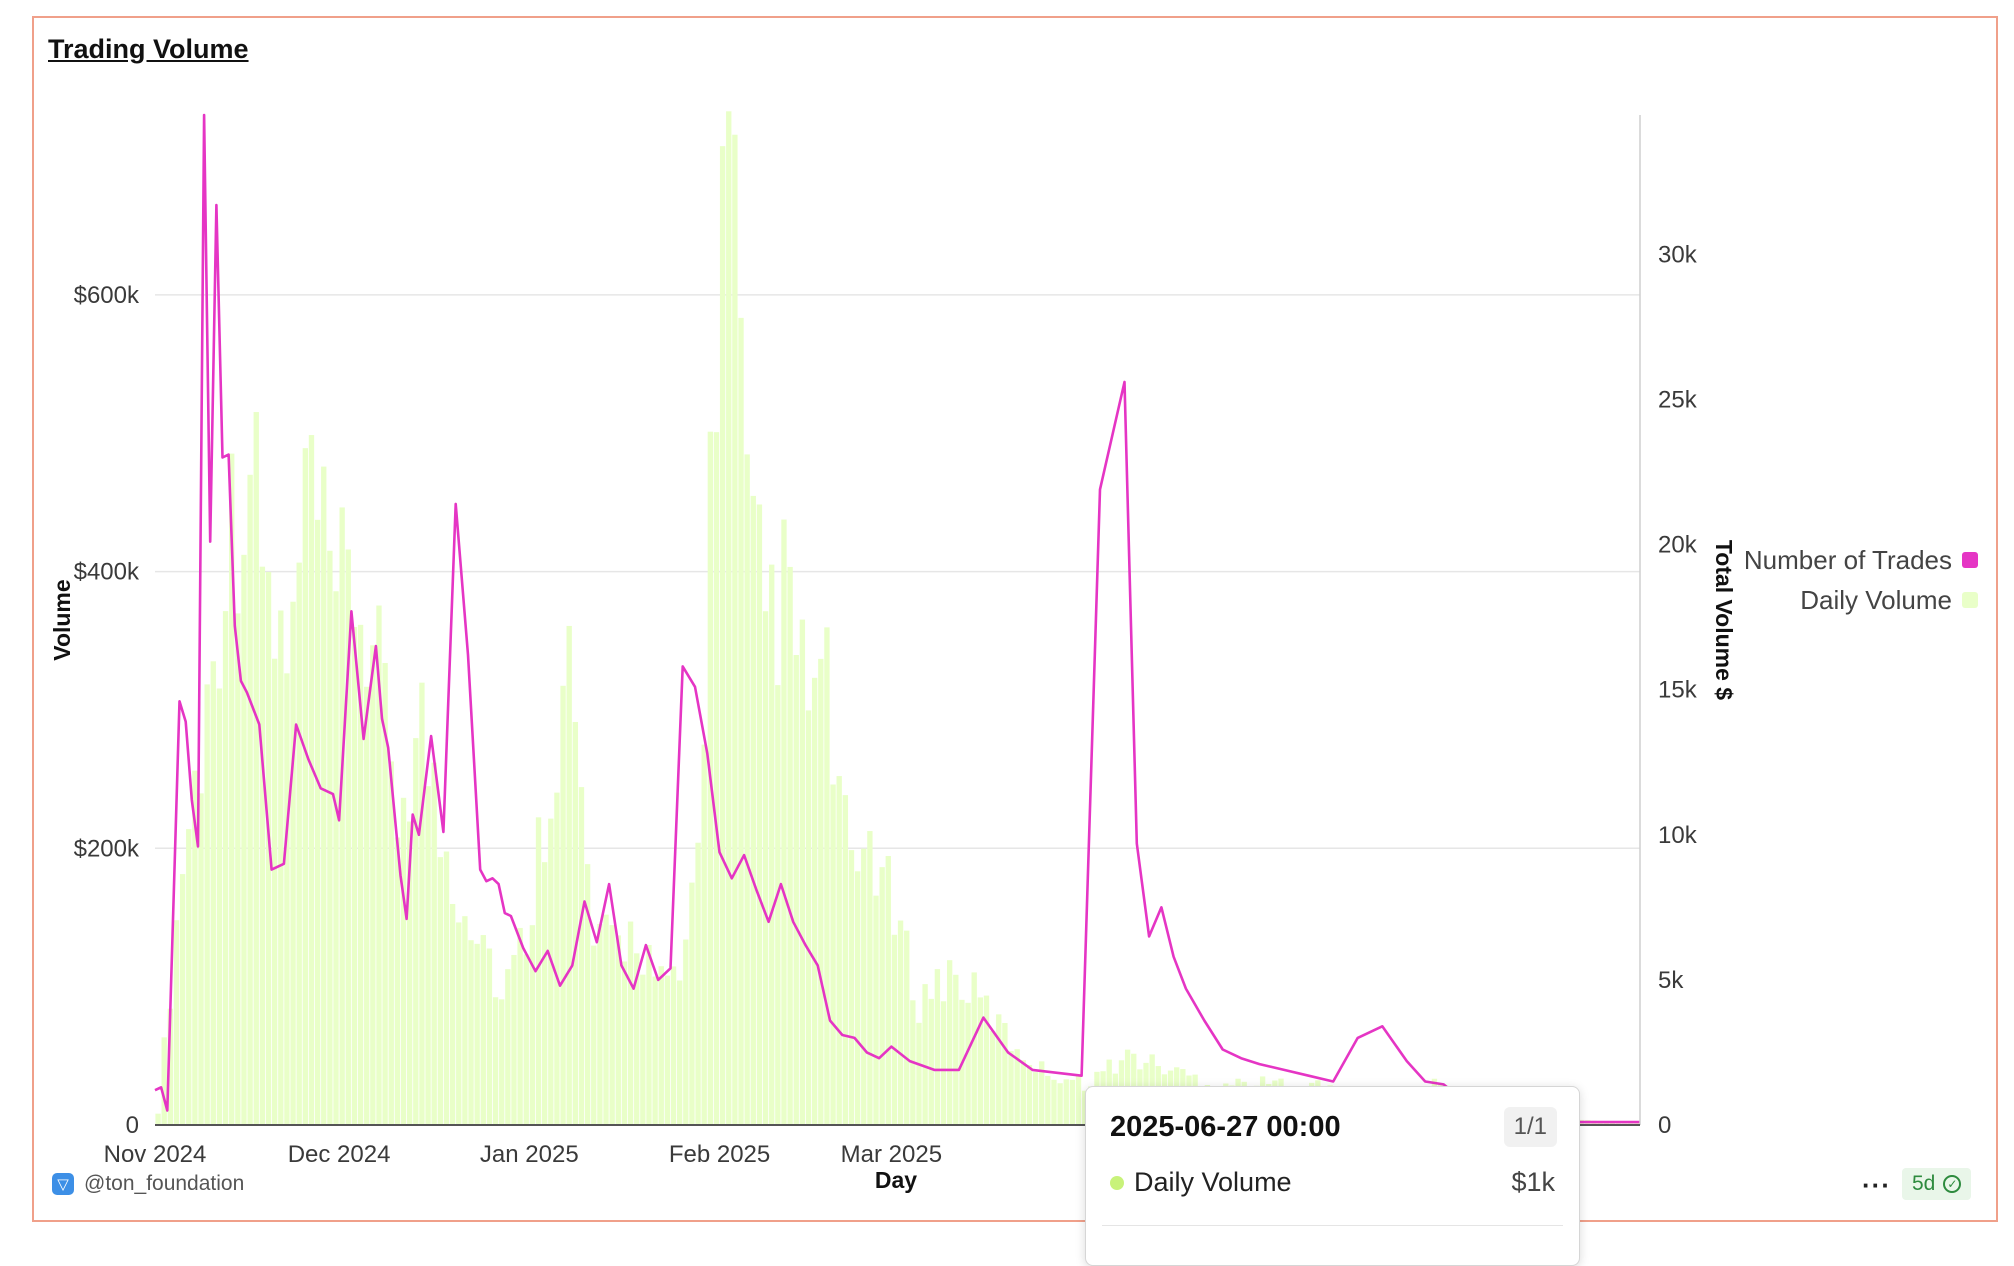  I want to click on legend-item-volume: Daily Volume, so click(1861, 600).